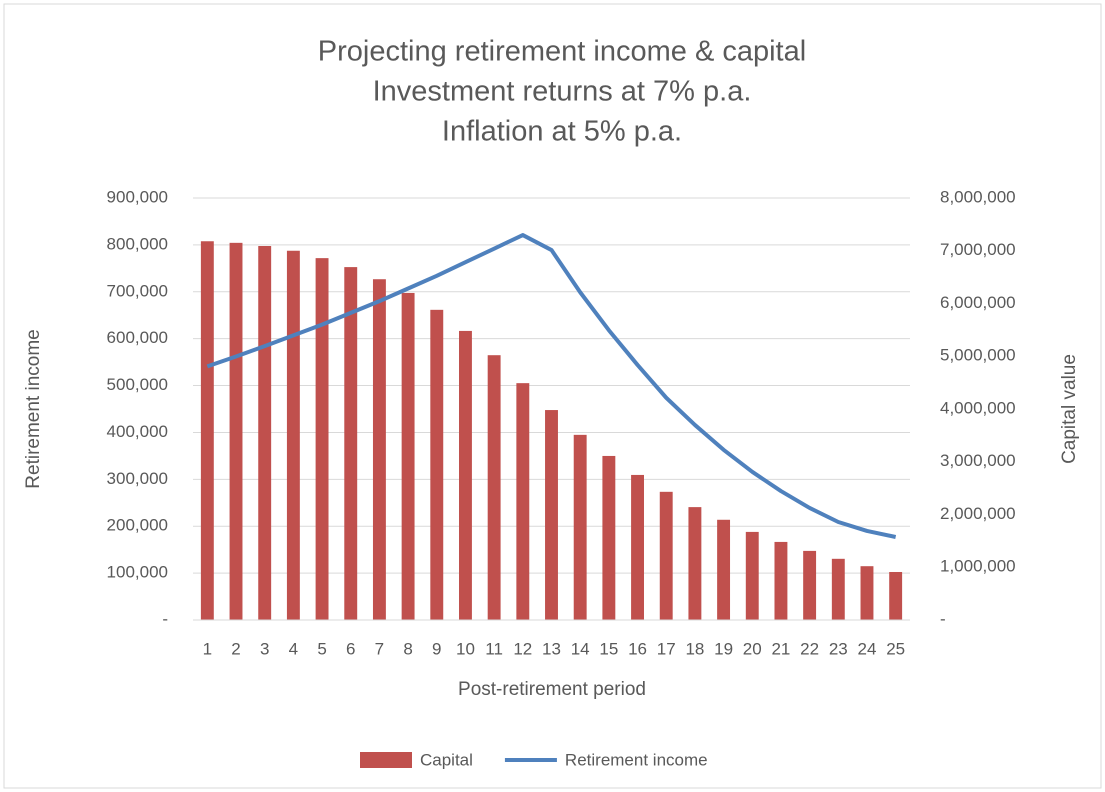 The image size is (1105, 792). Describe the element at coordinates (137, 290) in the screenshot. I see `y-tick-label: 700,000` at that location.